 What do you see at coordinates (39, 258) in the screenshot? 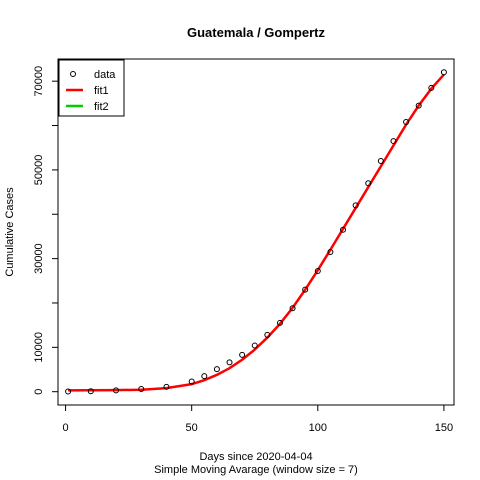
I see `y-tick-label: 30000` at bounding box center [39, 258].